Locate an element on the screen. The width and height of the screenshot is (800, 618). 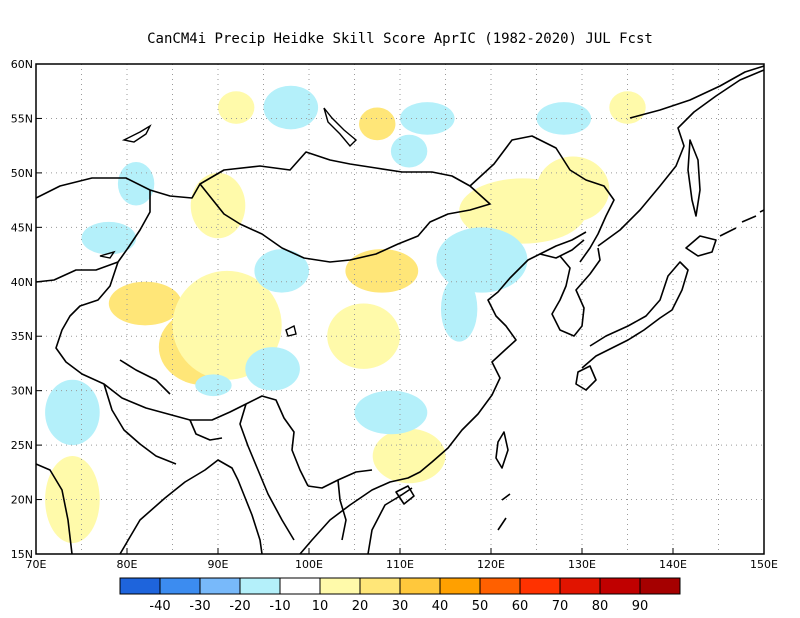
japan-hokkaido is located at coordinates (701, 246).